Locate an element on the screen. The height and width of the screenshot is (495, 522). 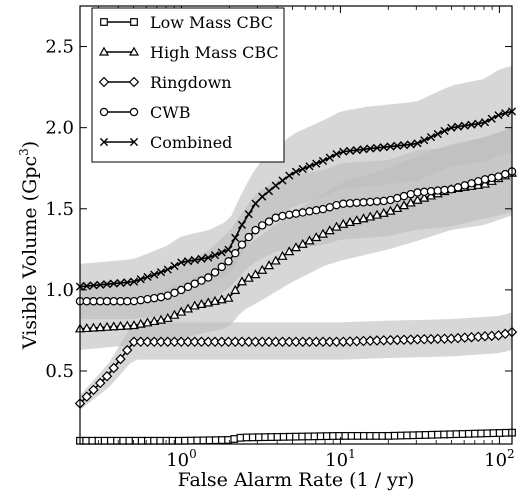
legend-entry-ringdown: Ringdown is located at coordinates (165, 82).